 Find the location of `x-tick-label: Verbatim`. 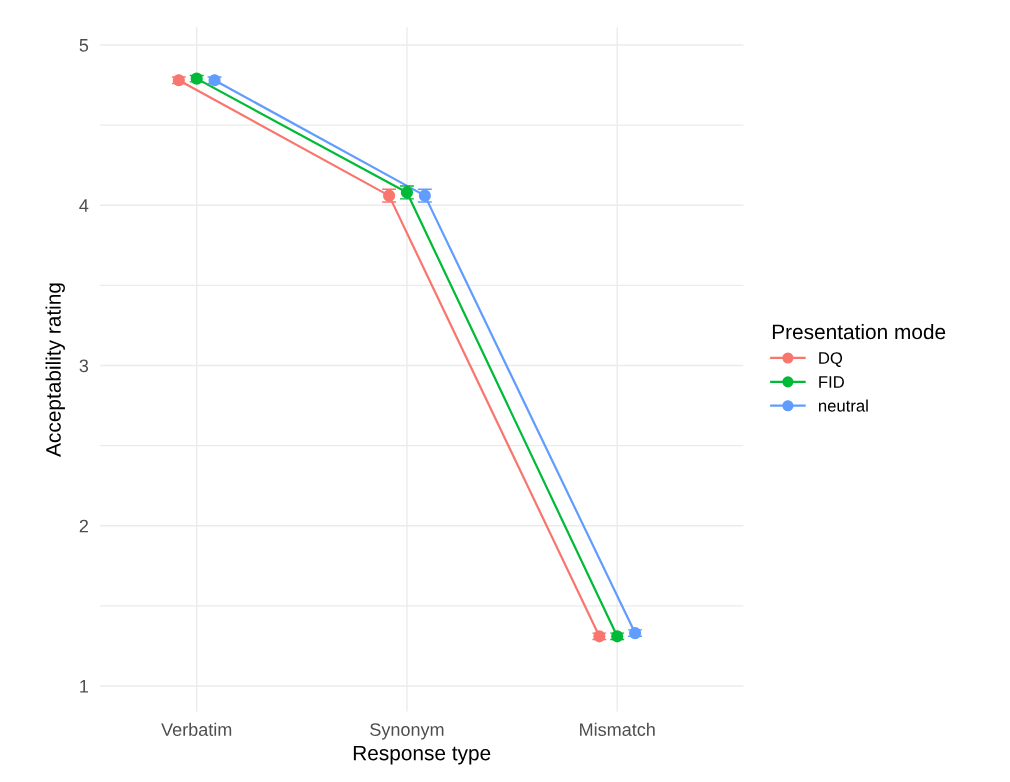

x-tick-label: Verbatim is located at coordinates (196, 729).